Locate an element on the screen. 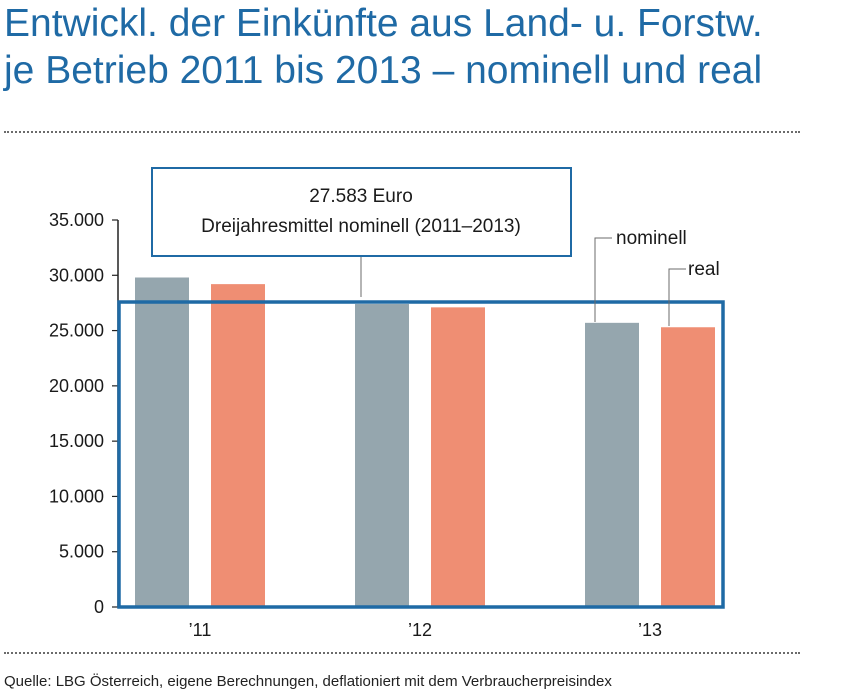  legend-label-nominell: nominell is located at coordinates (651, 238).